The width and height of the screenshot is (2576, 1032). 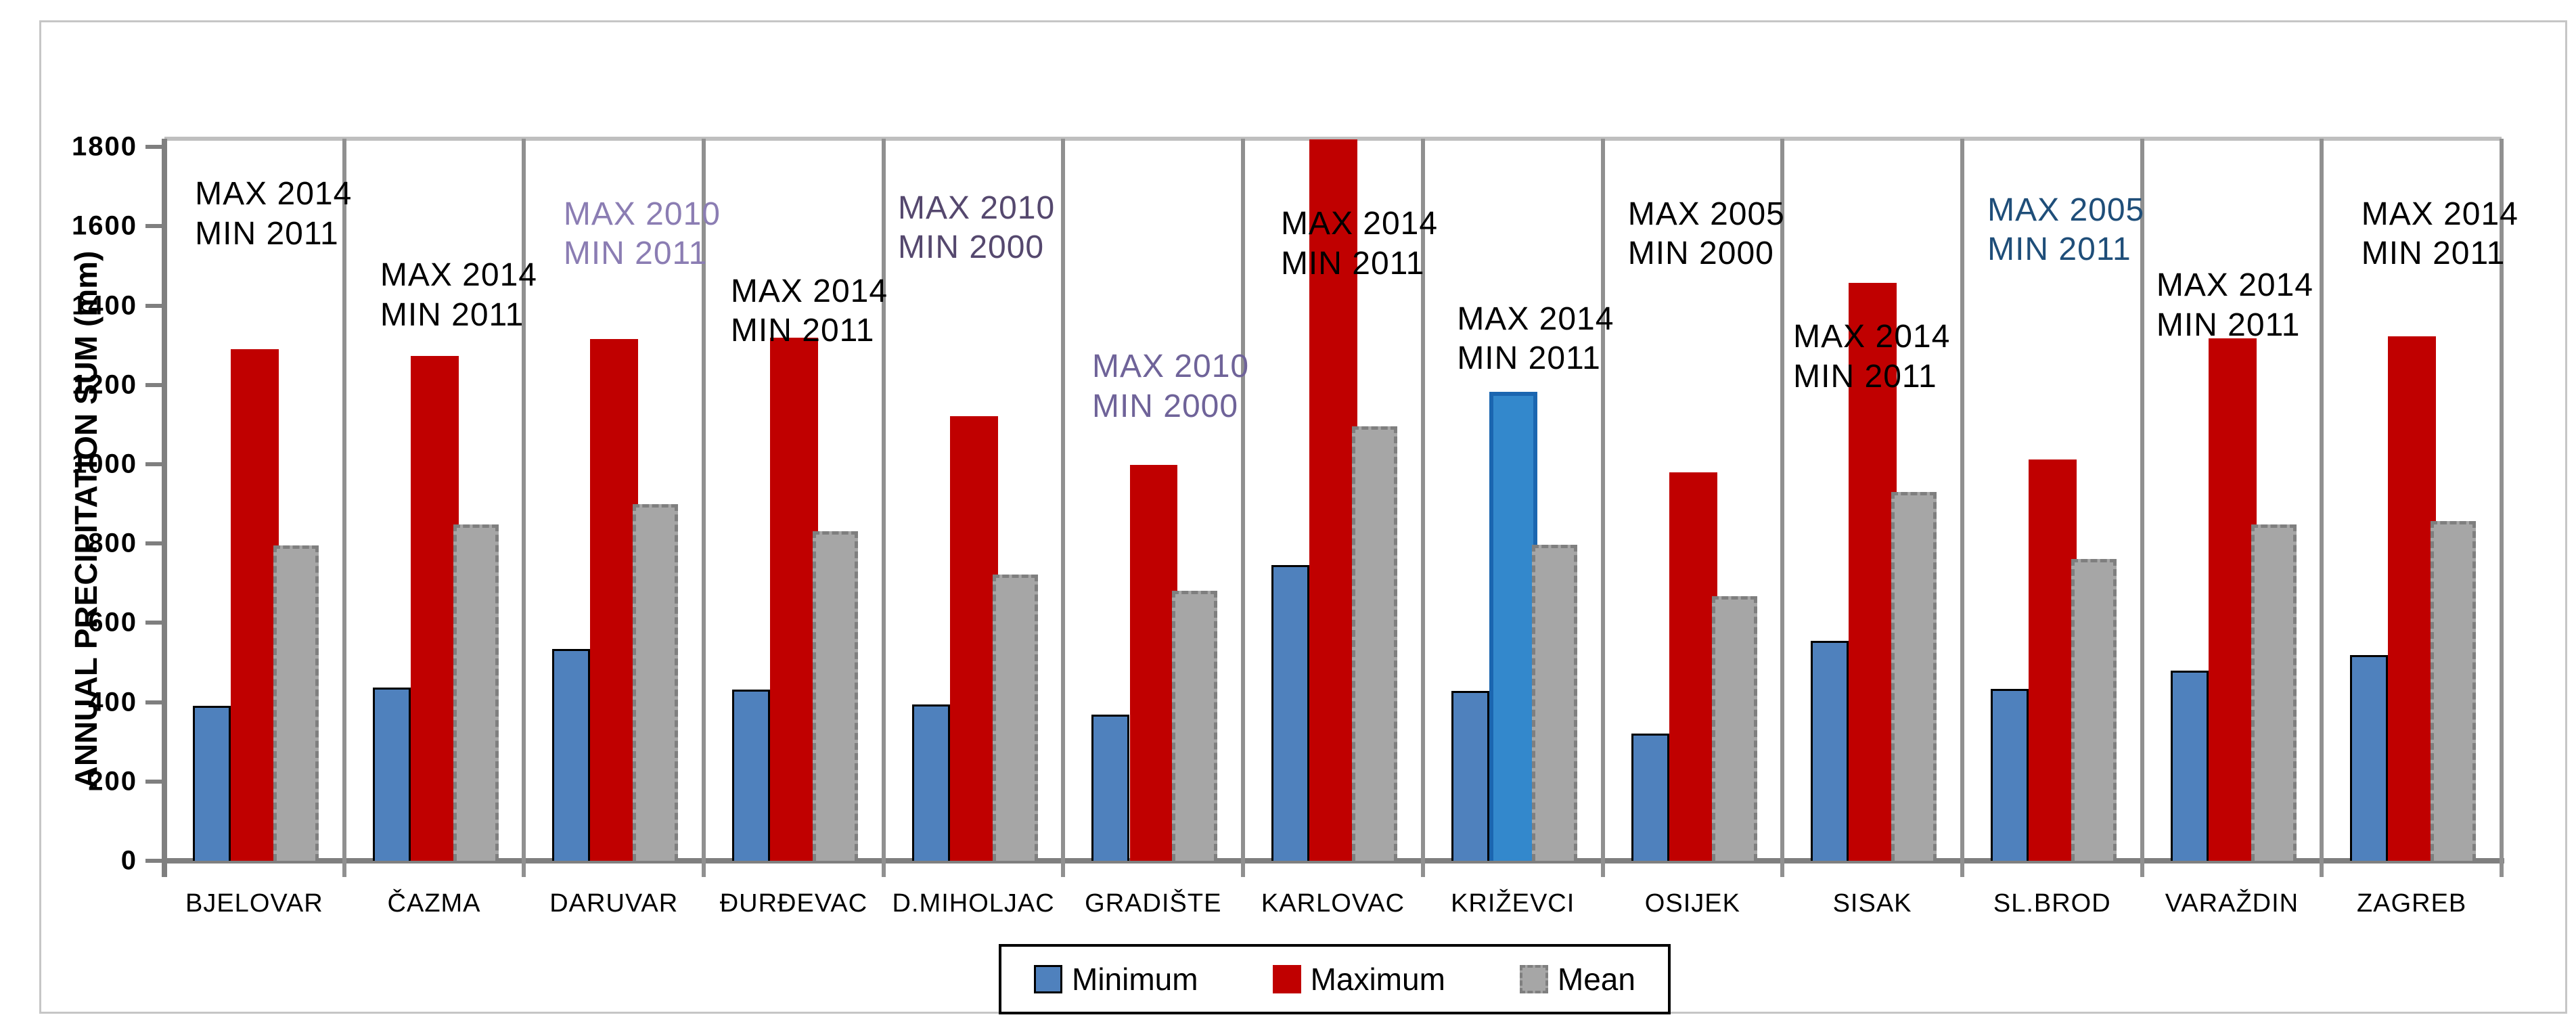 What do you see at coordinates (571, 755) in the screenshot?
I see `bar-minimum-daruvar` at bounding box center [571, 755].